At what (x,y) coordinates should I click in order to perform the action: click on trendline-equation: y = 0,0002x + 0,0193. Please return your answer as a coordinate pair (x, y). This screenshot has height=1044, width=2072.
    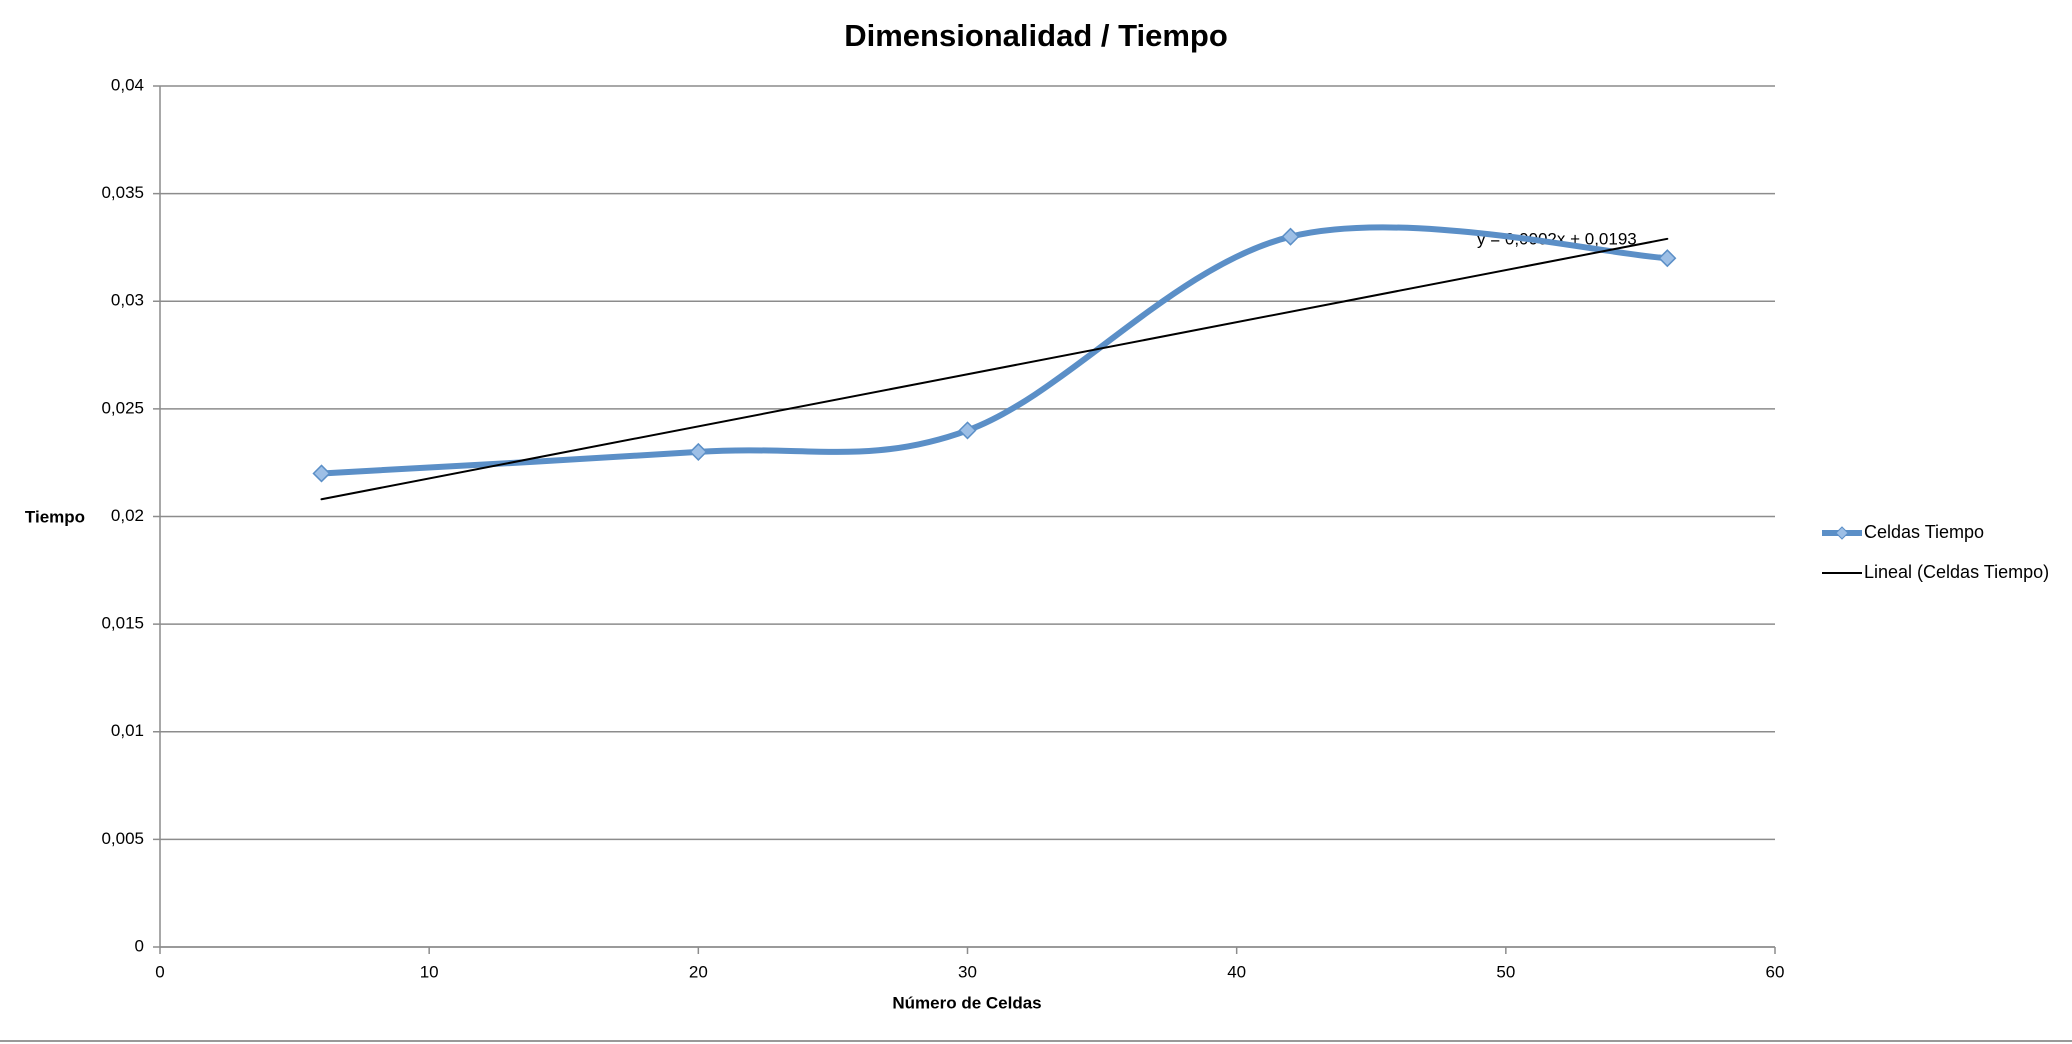
    Looking at the image, I should click on (1557, 238).